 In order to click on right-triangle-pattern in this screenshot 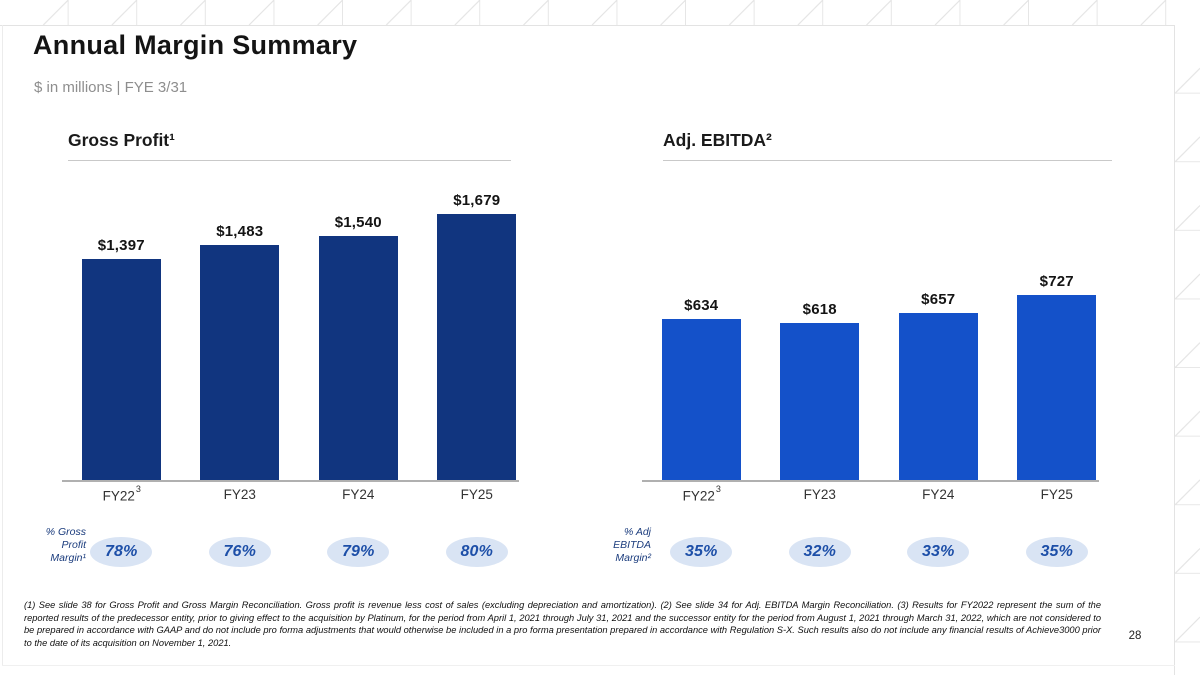, I will do `click(1187, 350)`.